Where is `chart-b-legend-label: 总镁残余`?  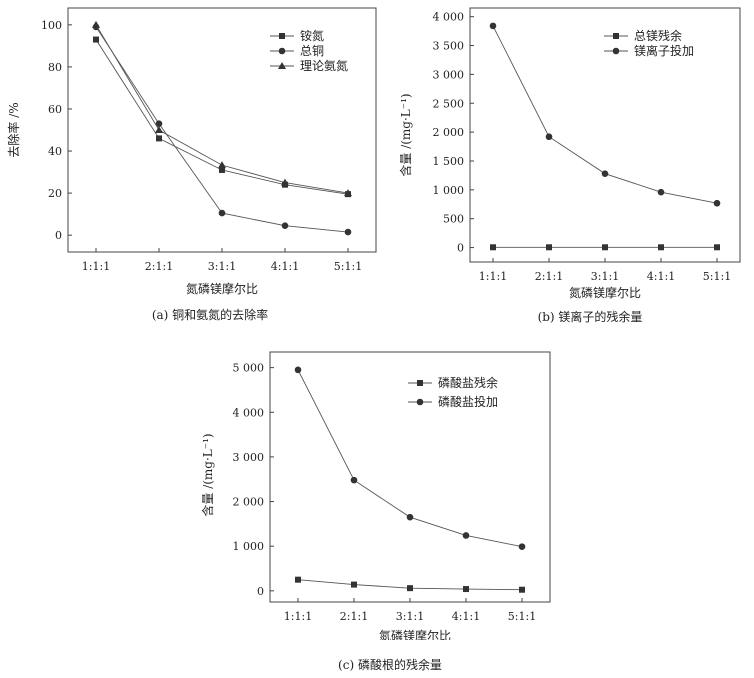
chart-b-legend-label: 总镁残余 is located at coordinates (658, 35).